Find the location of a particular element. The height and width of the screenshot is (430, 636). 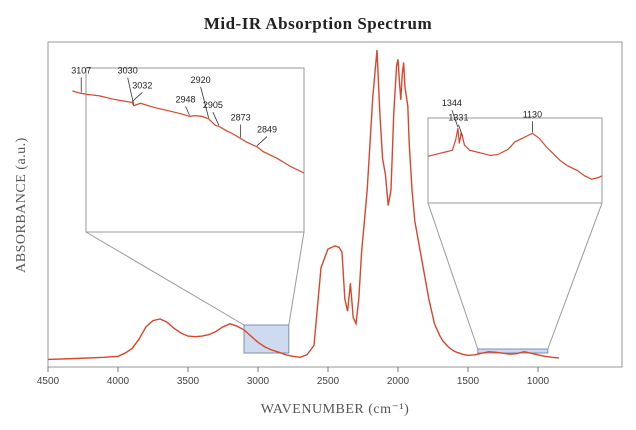

peak-label: 1331 is located at coordinates (458, 118).